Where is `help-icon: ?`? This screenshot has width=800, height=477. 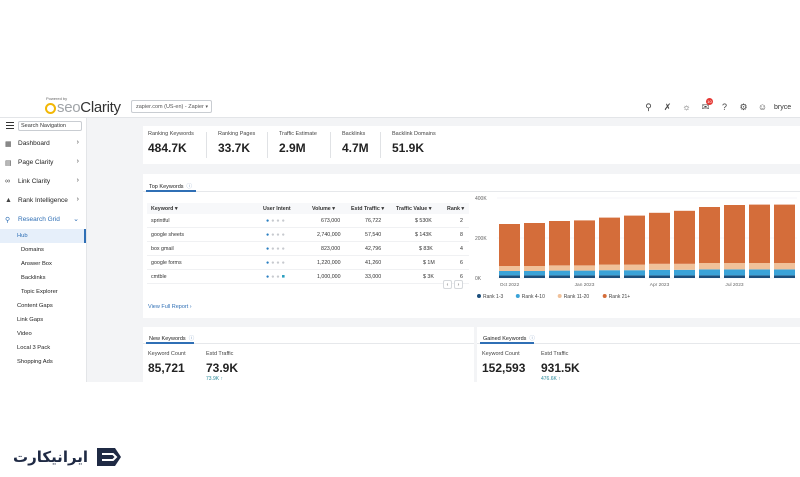 help-icon: ? is located at coordinates (724, 107).